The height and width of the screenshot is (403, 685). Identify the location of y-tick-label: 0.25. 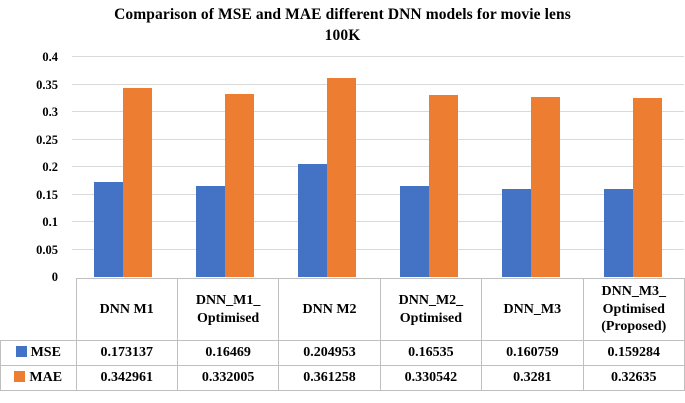
(47, 139).